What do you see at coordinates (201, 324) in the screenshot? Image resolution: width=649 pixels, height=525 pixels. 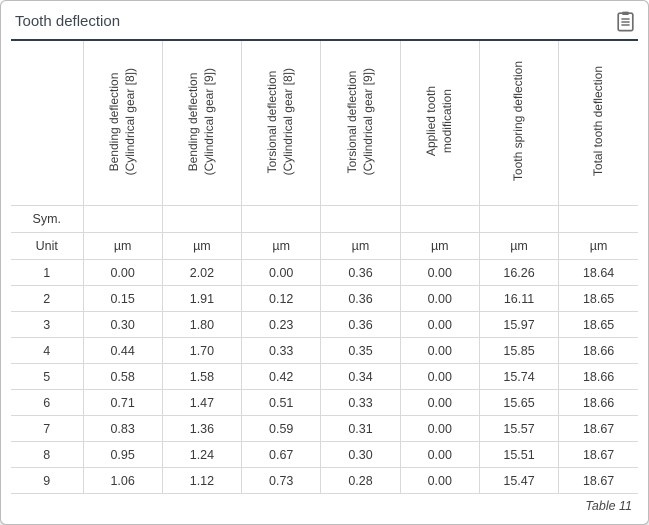 I see `cell: 1.80` at bounding box center [201, 324].